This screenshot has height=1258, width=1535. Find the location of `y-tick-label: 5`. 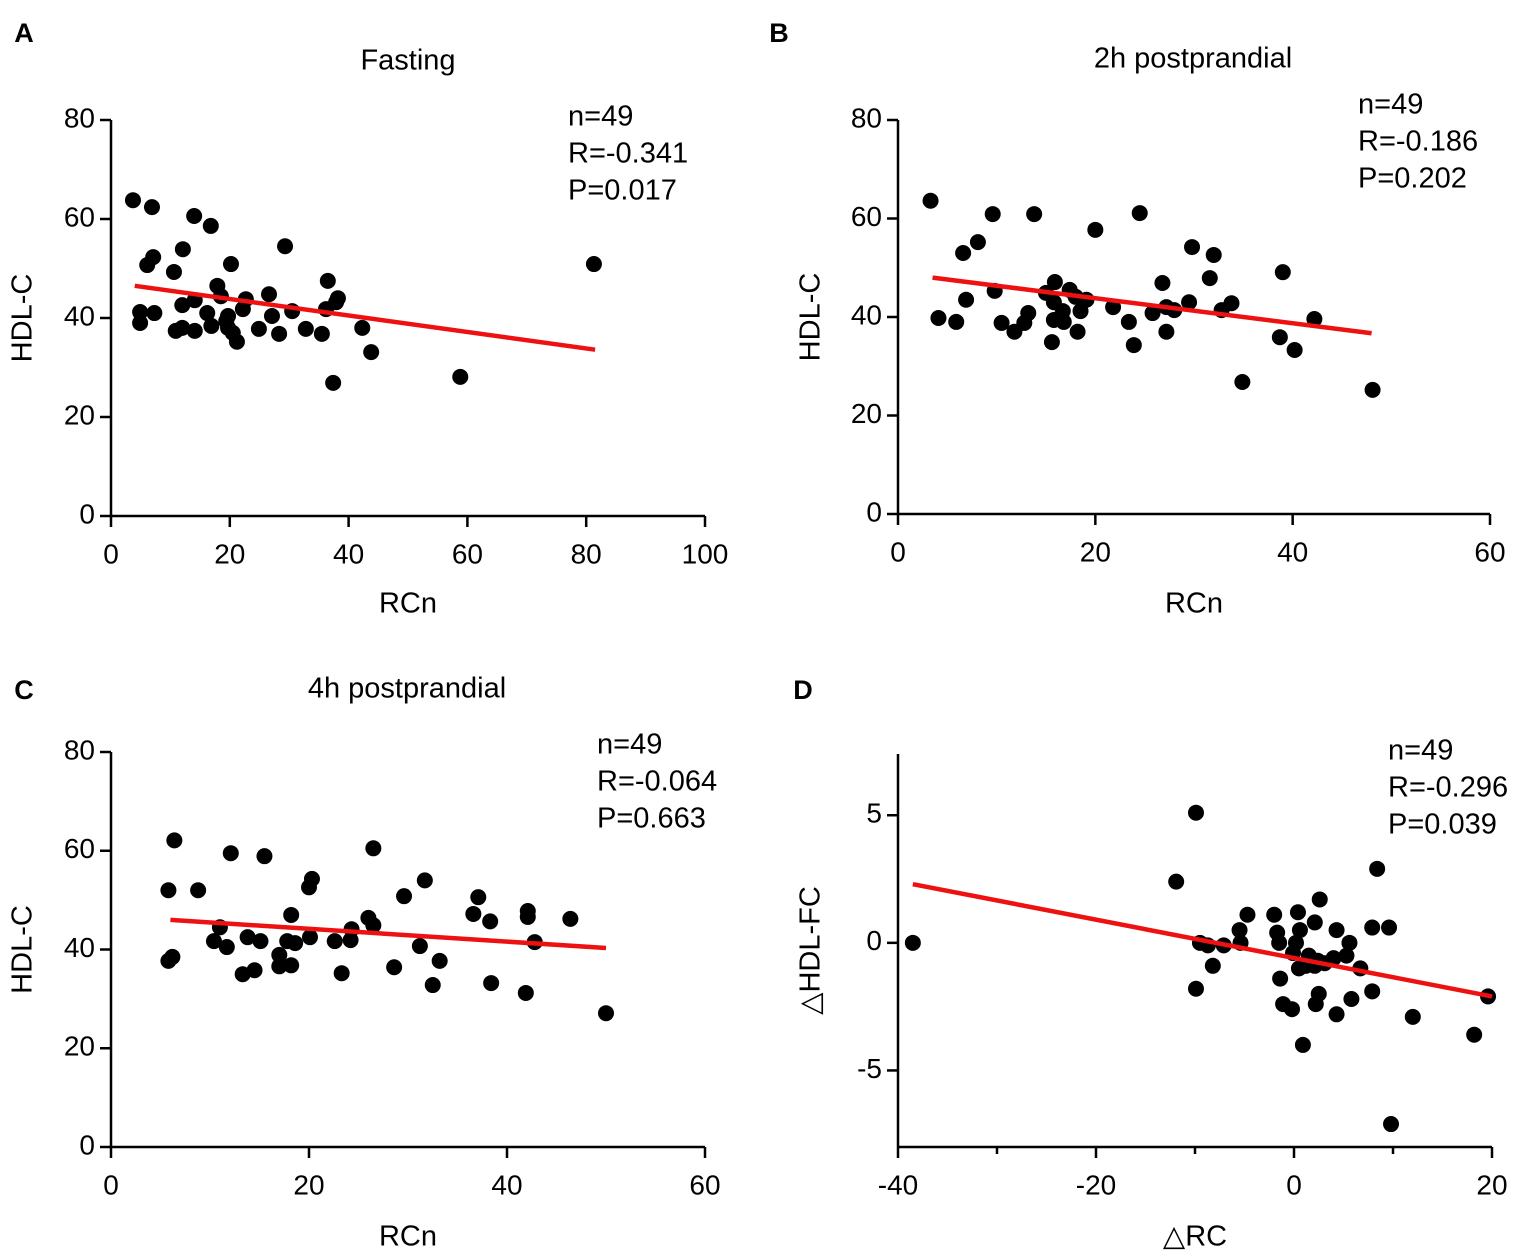

y-tick-label: 5 is located at coordinates (874, 813).